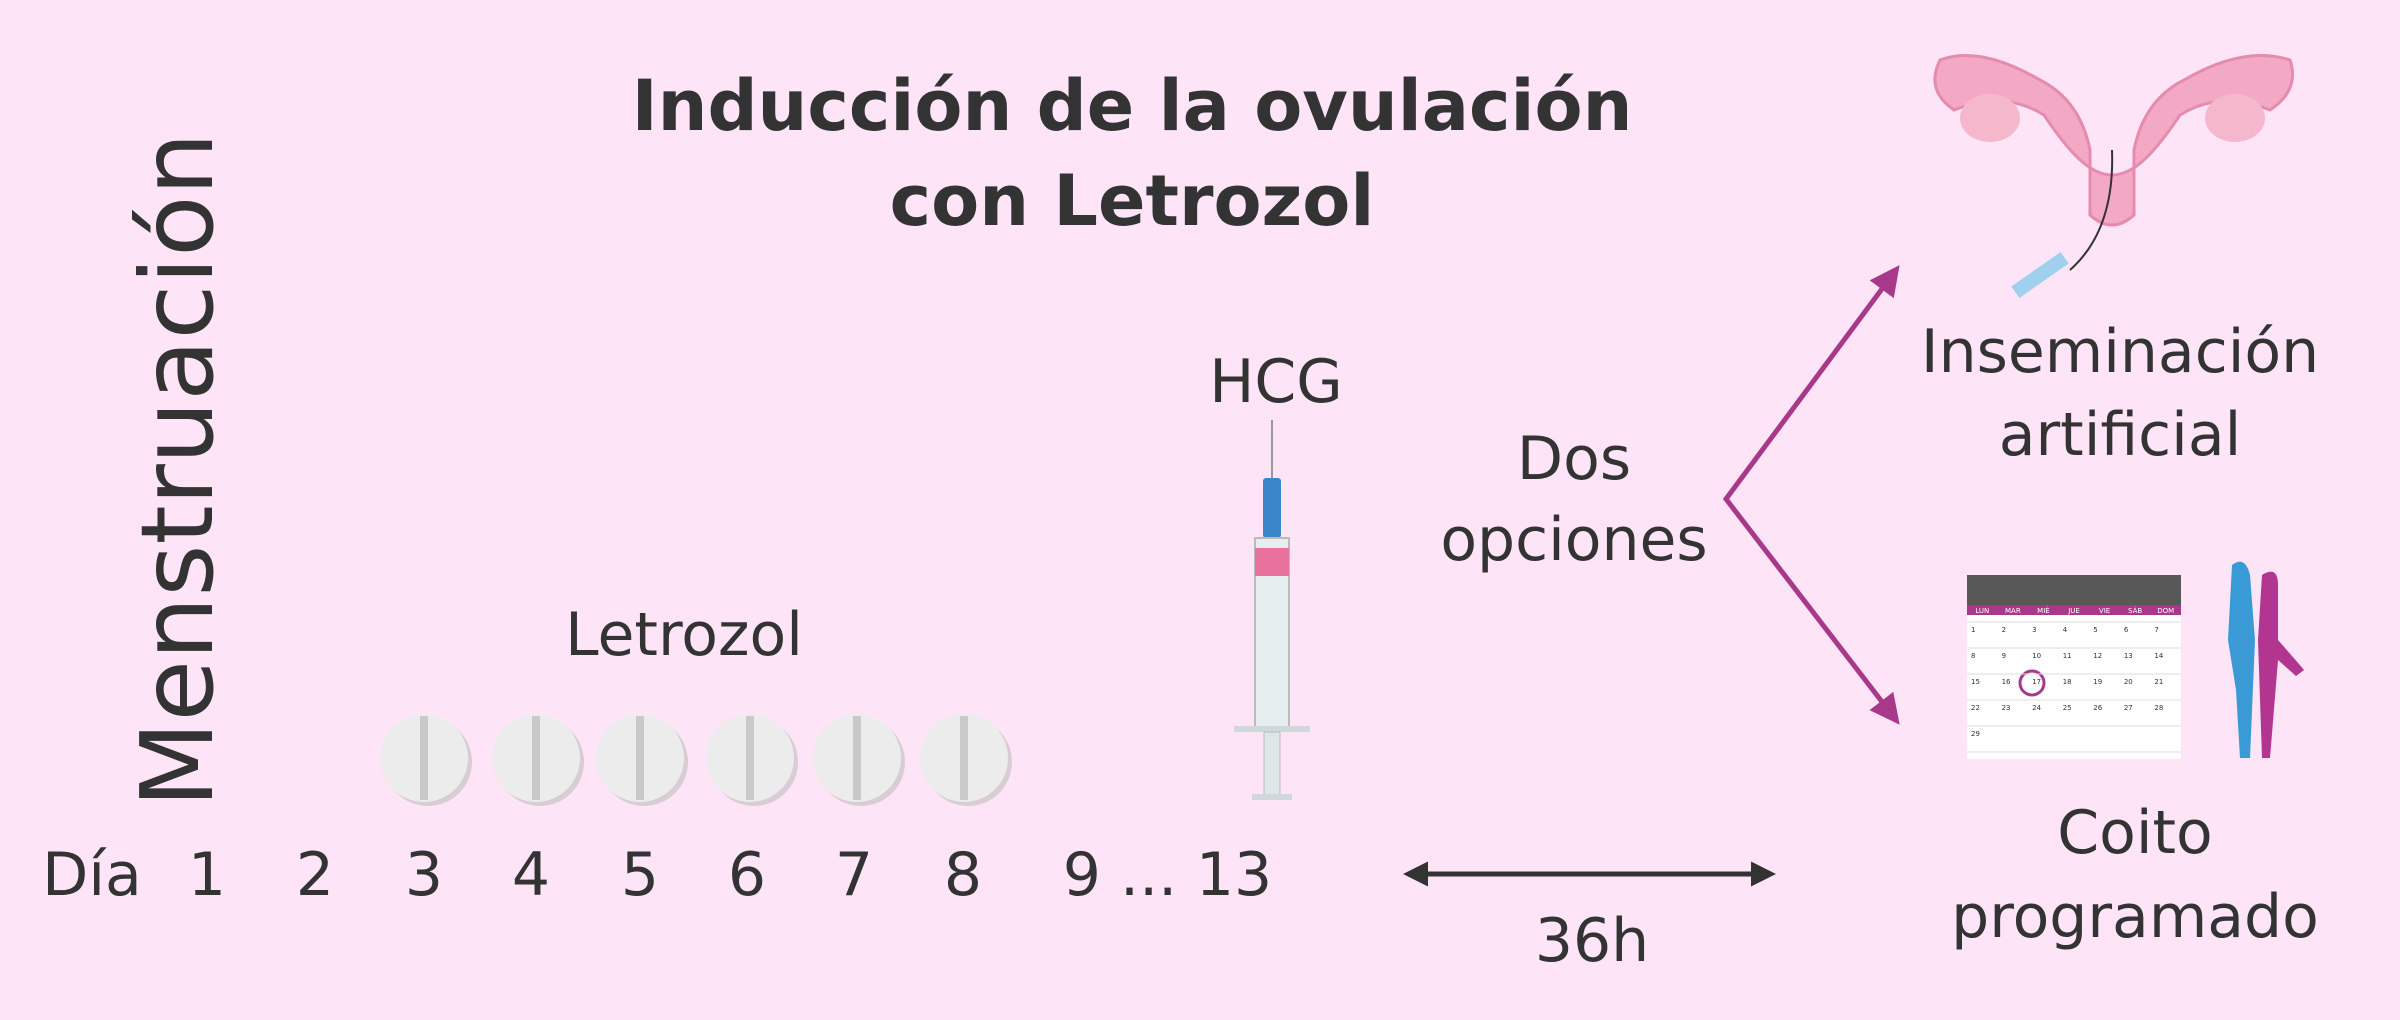  I want to click on calendar-day: 28, so click(2158, 708).